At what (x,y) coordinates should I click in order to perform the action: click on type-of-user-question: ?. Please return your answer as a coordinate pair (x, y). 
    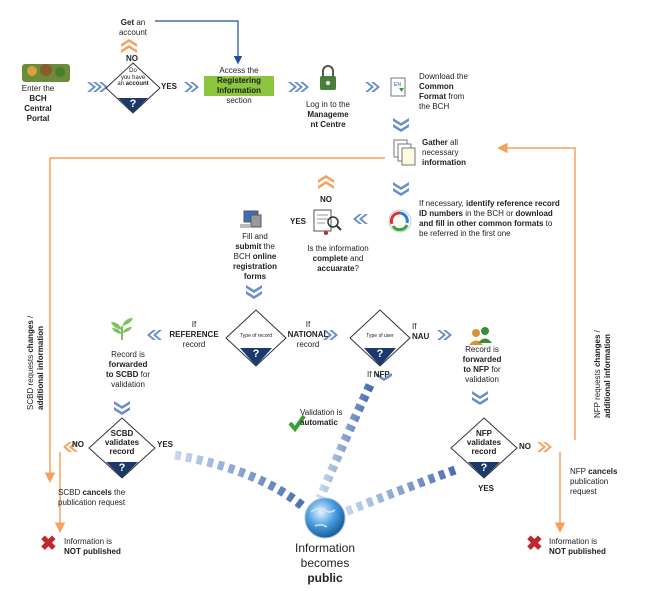
    Looking at the image, I should click on (380, 354).